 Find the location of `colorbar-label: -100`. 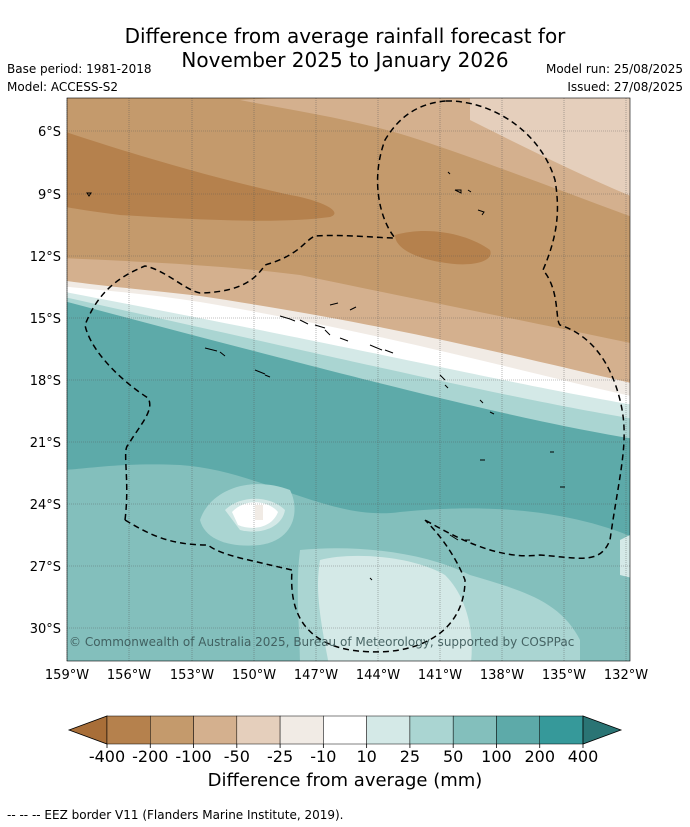

colorbar-label: -100 is located at coordinates (193, 756).